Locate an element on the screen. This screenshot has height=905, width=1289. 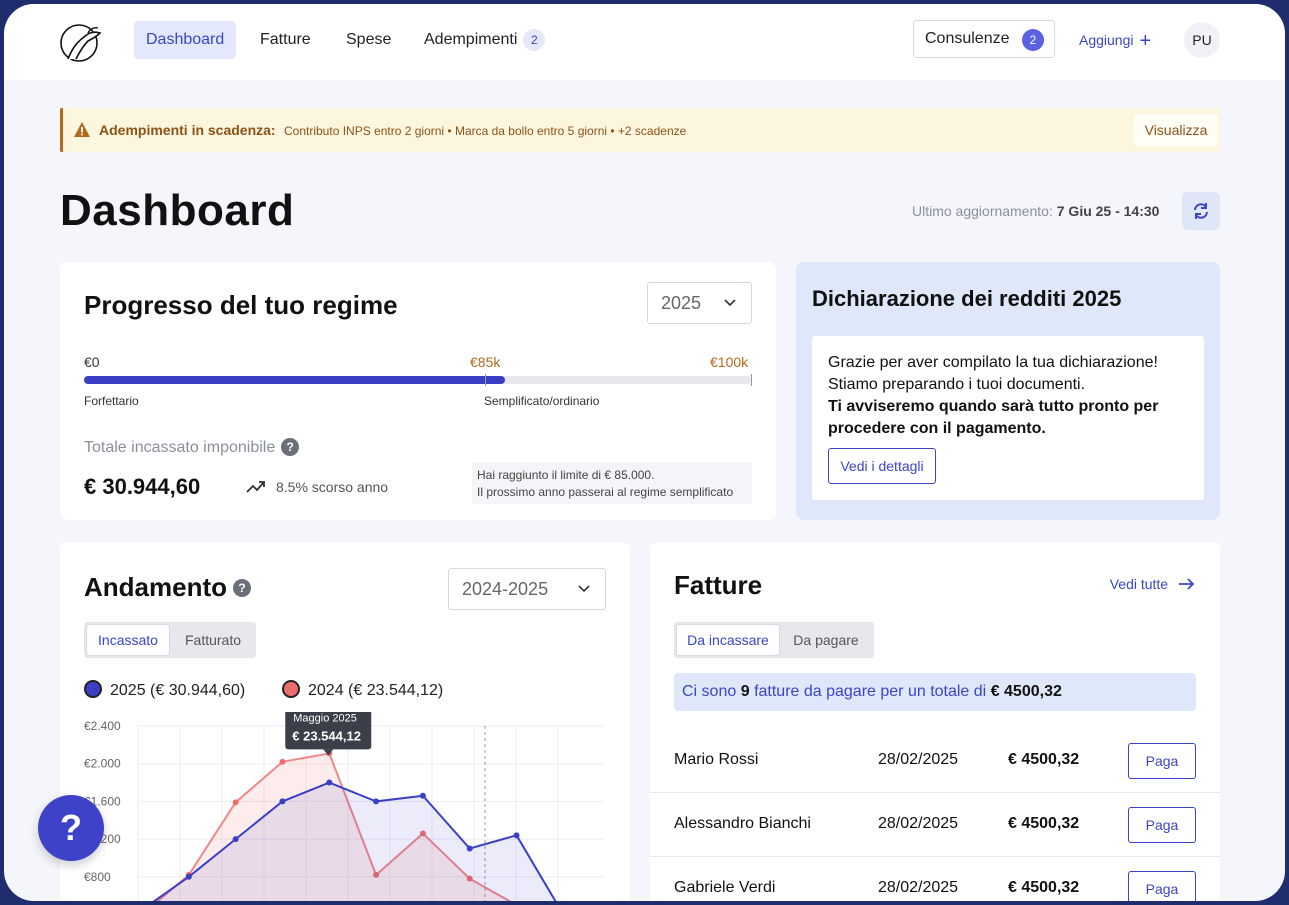
scale-mid-label: €85k is located at coordinates (485, 362).